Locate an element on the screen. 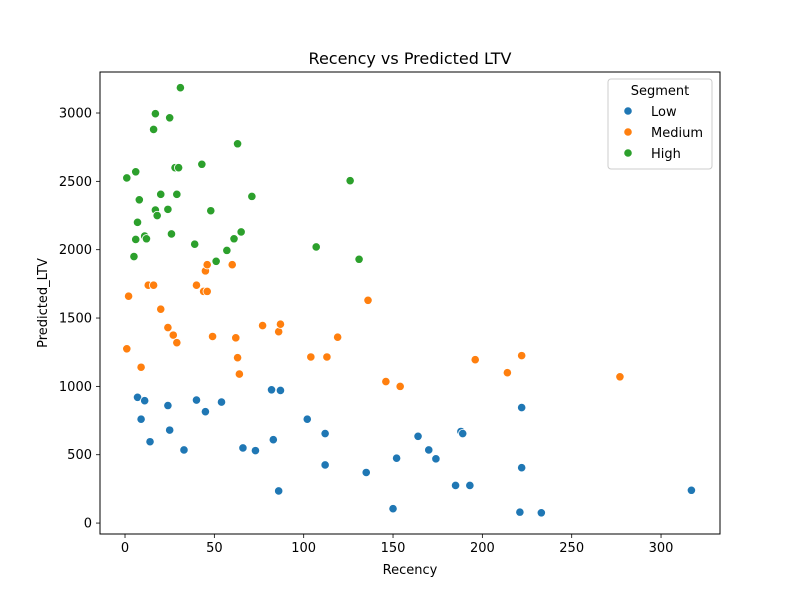 Image resolution: width=800 pixels, height=600 pixels. legend-label-medium: Medium is located at coordinates (677, 133).